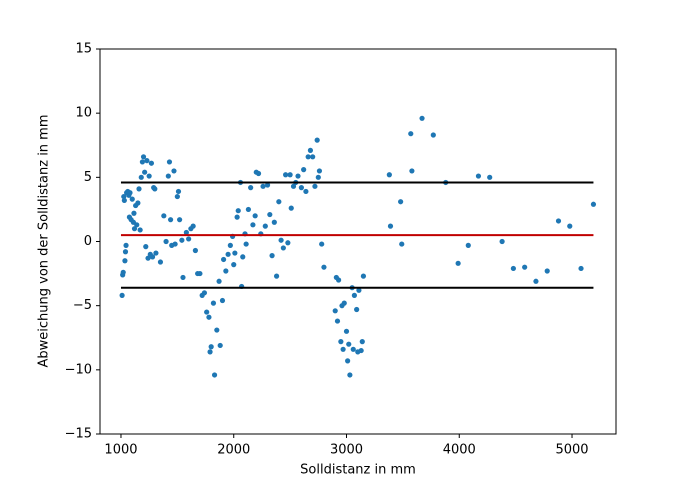 The image size is (700, 500). I want to click on x-tick-label: 1000, so click(120, 450).